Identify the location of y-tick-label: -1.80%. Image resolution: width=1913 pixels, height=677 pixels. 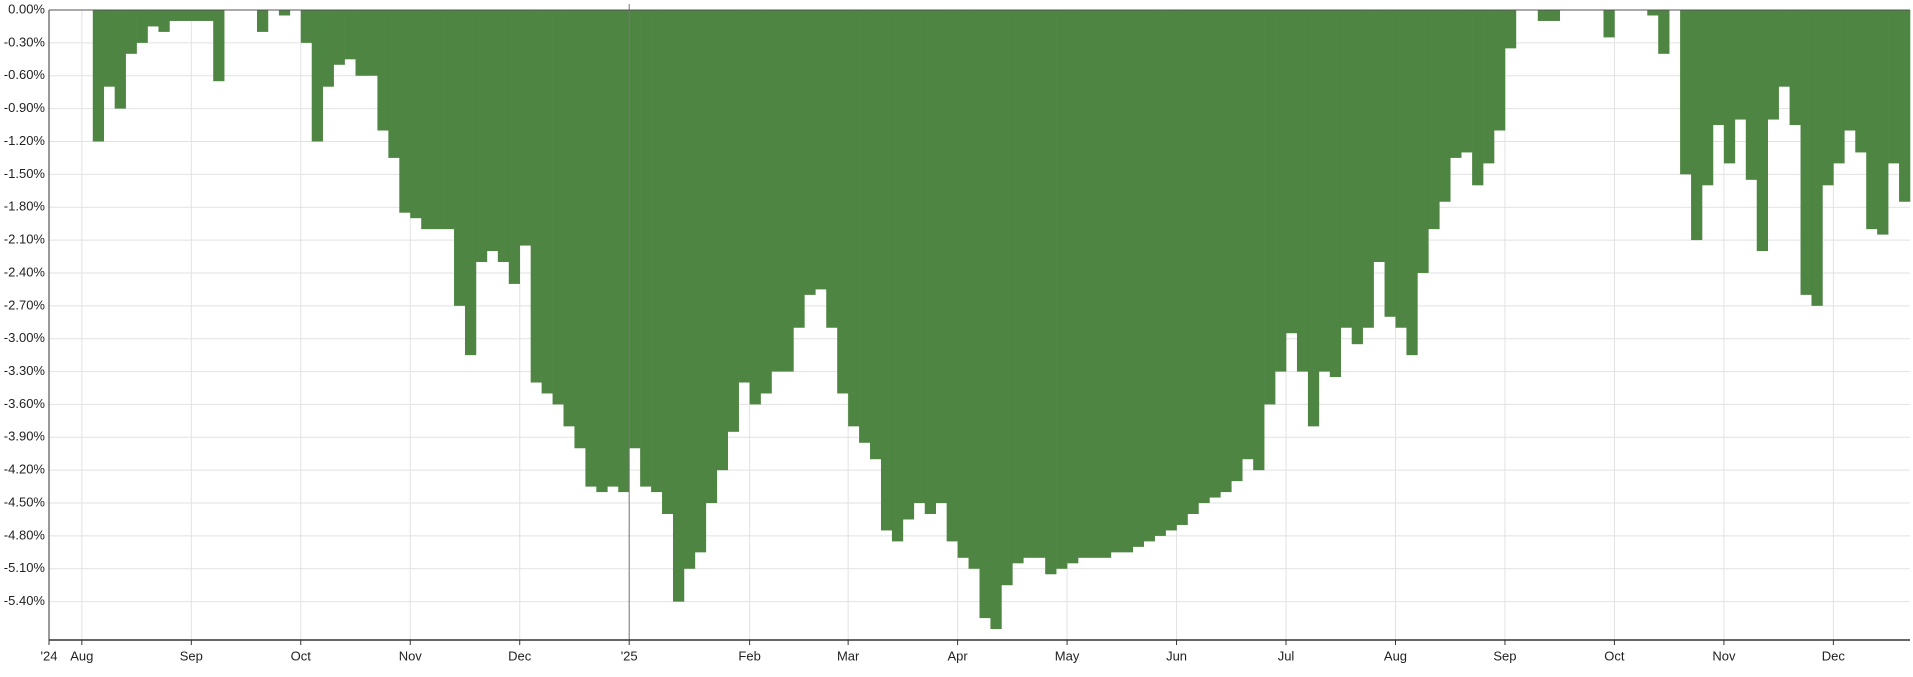
(25, 206).